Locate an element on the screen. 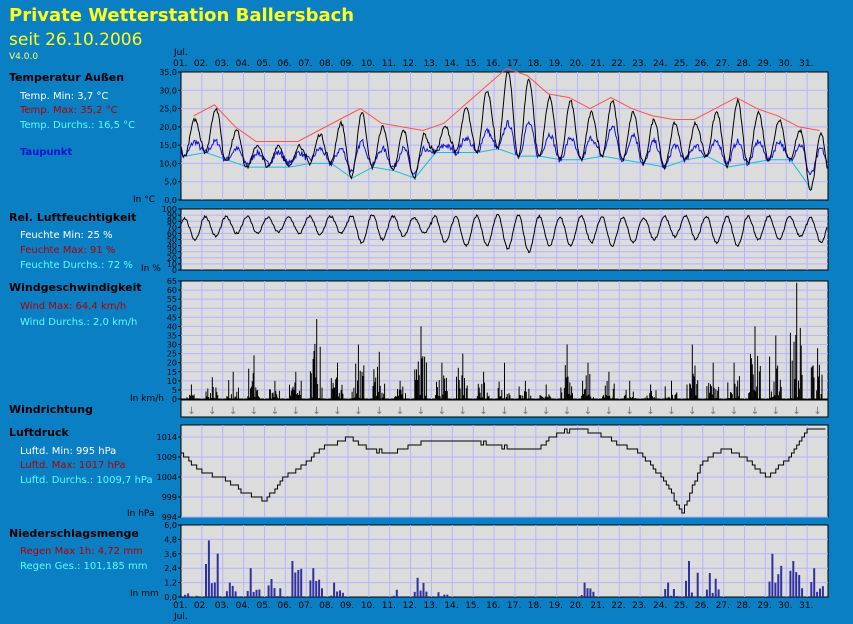  wind-ytick-label: 20 is located at coordinates (172, 363).